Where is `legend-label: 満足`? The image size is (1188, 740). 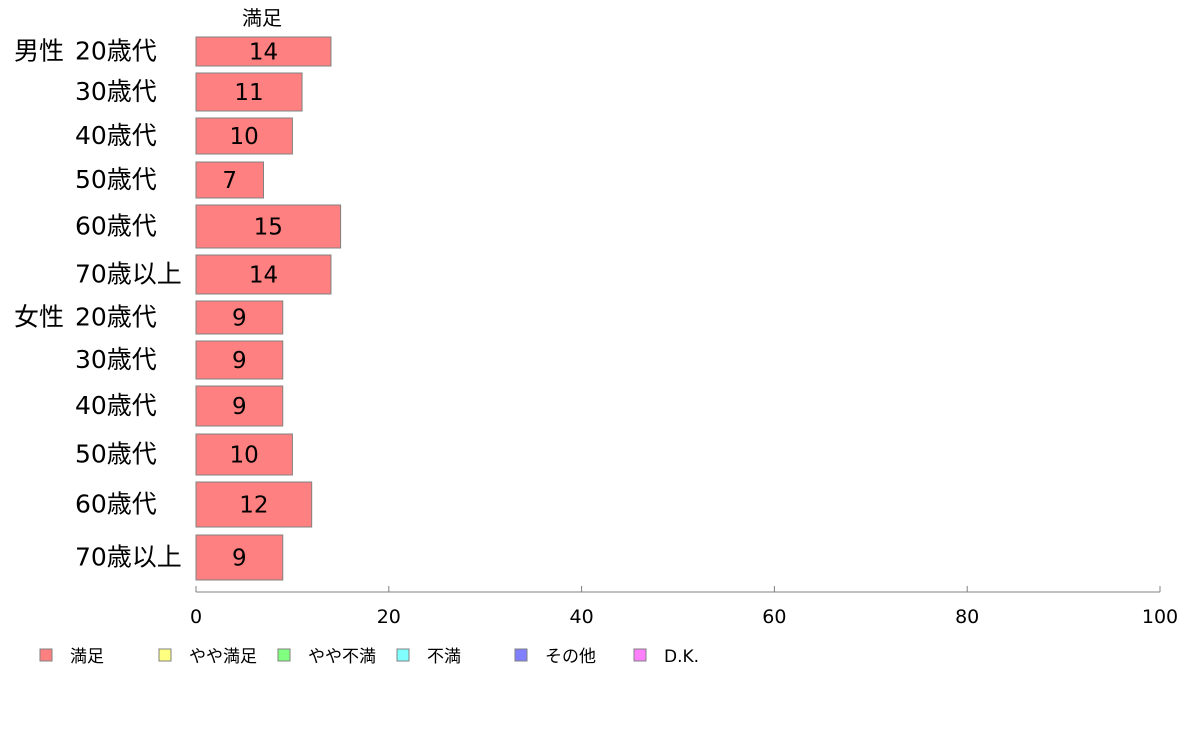
legend-label: 満足 is located at coordinates (87, 657).